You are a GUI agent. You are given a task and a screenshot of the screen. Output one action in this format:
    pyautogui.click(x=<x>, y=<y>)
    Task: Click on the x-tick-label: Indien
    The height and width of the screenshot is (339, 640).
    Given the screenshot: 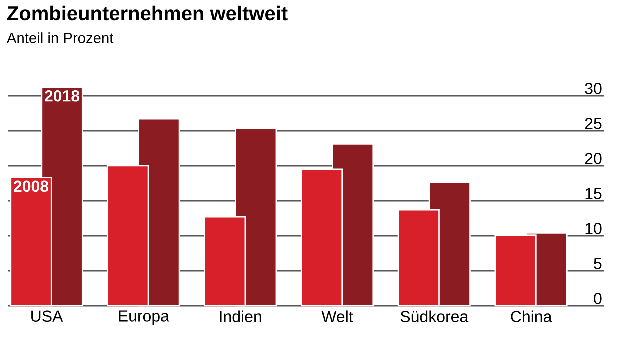 What is the action you would take?
    pyautogui.click(x=241, y=316)
    